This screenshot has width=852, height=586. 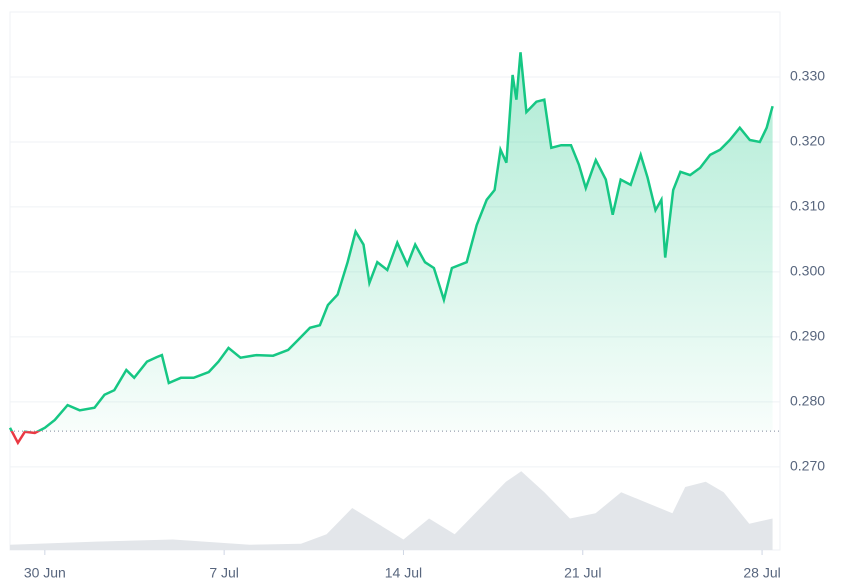 What do you see at coordinates (807, 336) in the screenshot?
I see `y-tick-label: 0.290` at bounding box center [807, 336].